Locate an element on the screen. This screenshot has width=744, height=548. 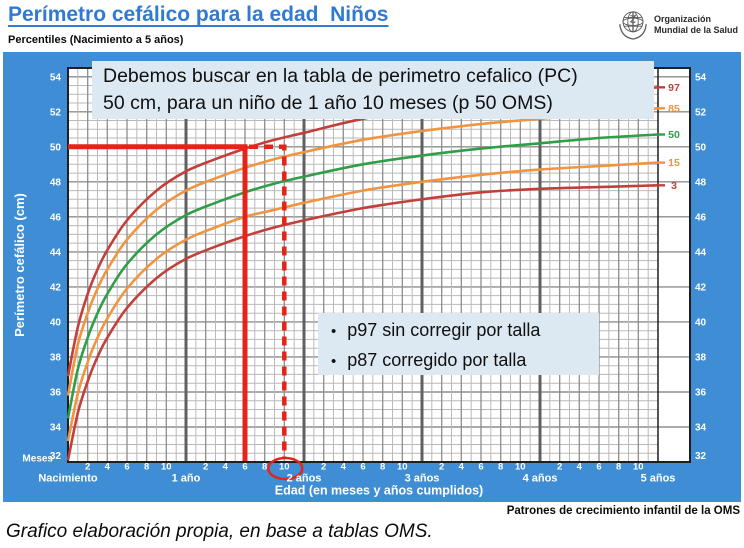
who-emblem-icon is located at coordinates (633, 25).